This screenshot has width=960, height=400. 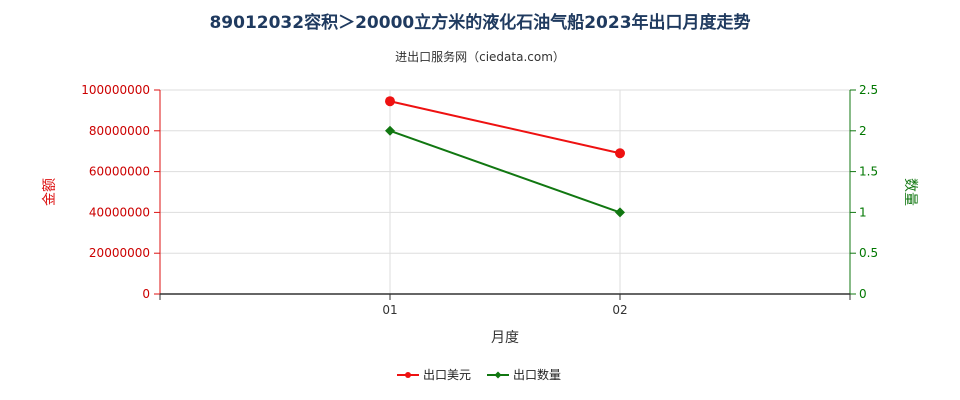 What do you see at coordinates (447, 375) in the screenshot?
I see `legend-label-1: 出口美元` at bounding box center [447, 375].